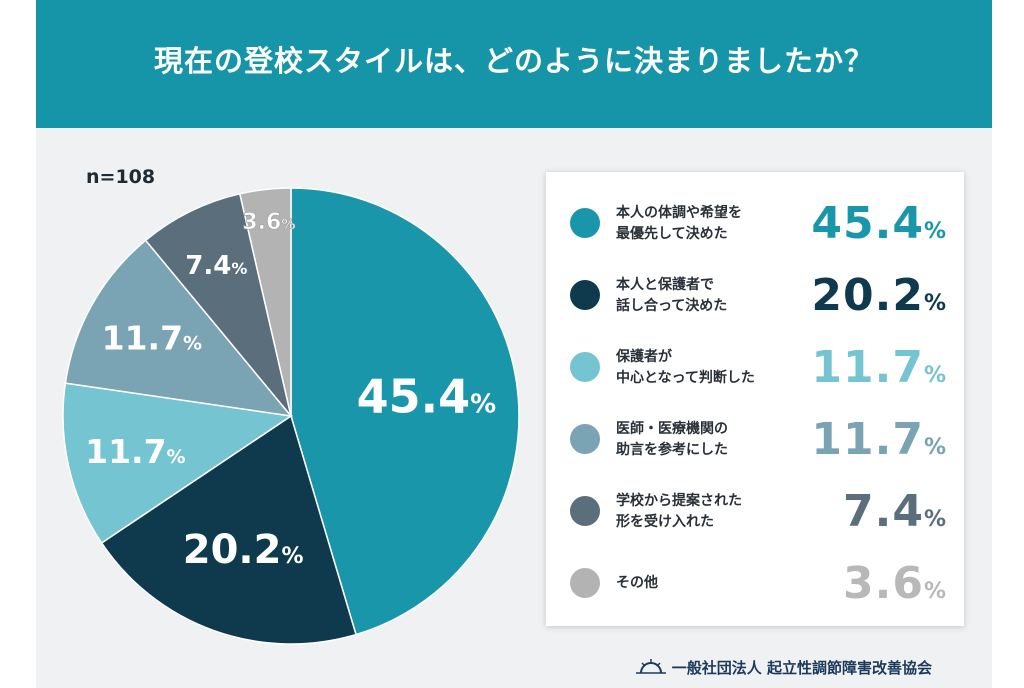 The width and height of the screenshot is (1024, 688). Describe the element at coordinates (706, 368) in the screenshot. I see `legend-label: 保護者が中心となって判断した` at that location.